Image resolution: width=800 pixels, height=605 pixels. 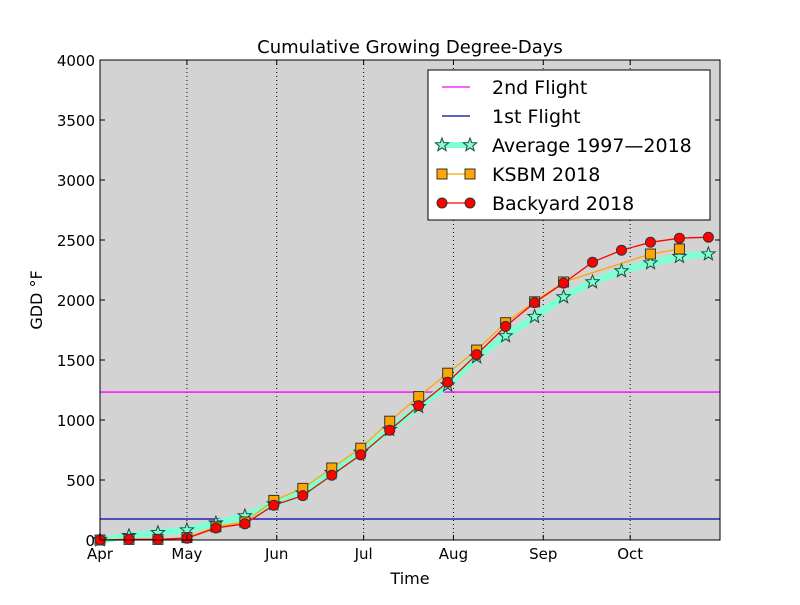 I want to click on y-tick-label: 0, so click(x=90, y=541).